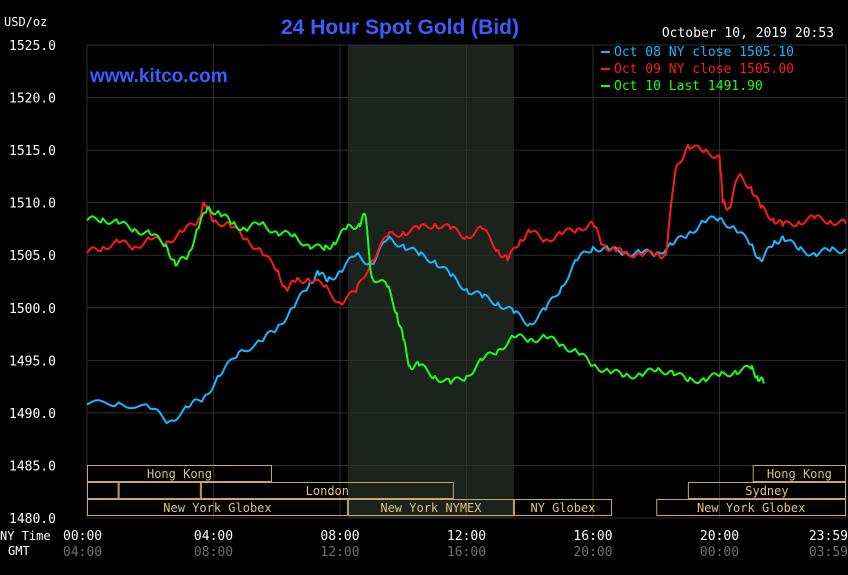 This screenshot has height=575, width=848. I want to click on x-tick-label-ny: 20:00, so click(719, 536).